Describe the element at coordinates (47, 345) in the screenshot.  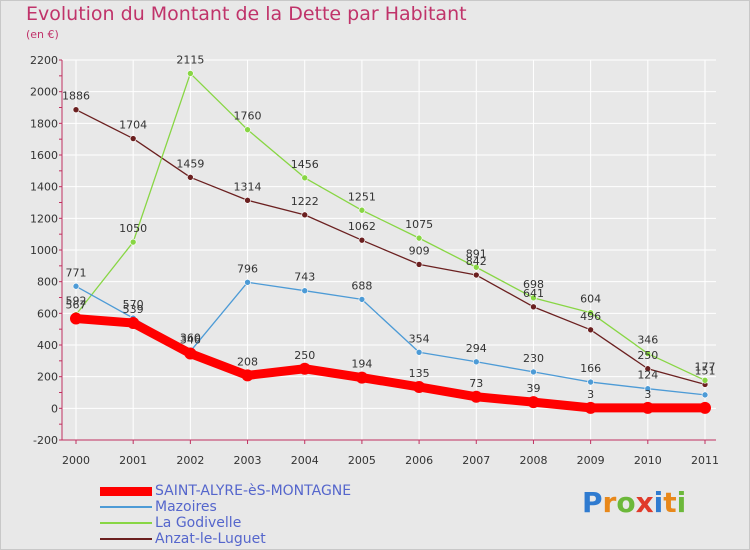
I see `y-tick-label: 400` at that location.